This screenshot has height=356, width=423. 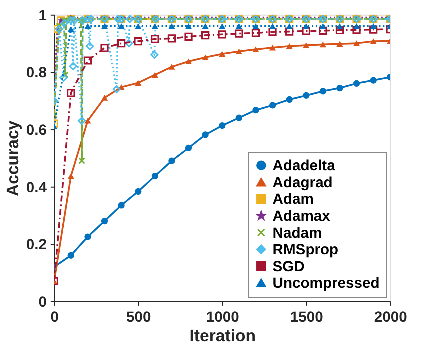 What do you see at coordinates (391, 318) in the screenshot?
I see `x-tick-label: 2000` at bounding box center [391, 318].